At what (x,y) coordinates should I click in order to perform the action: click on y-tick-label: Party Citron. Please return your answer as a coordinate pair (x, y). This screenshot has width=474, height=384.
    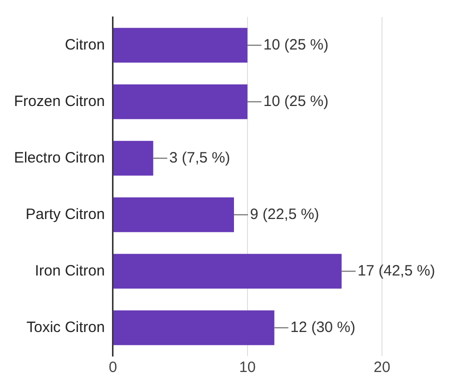
    Looking at the image, I should click on (65, 214).